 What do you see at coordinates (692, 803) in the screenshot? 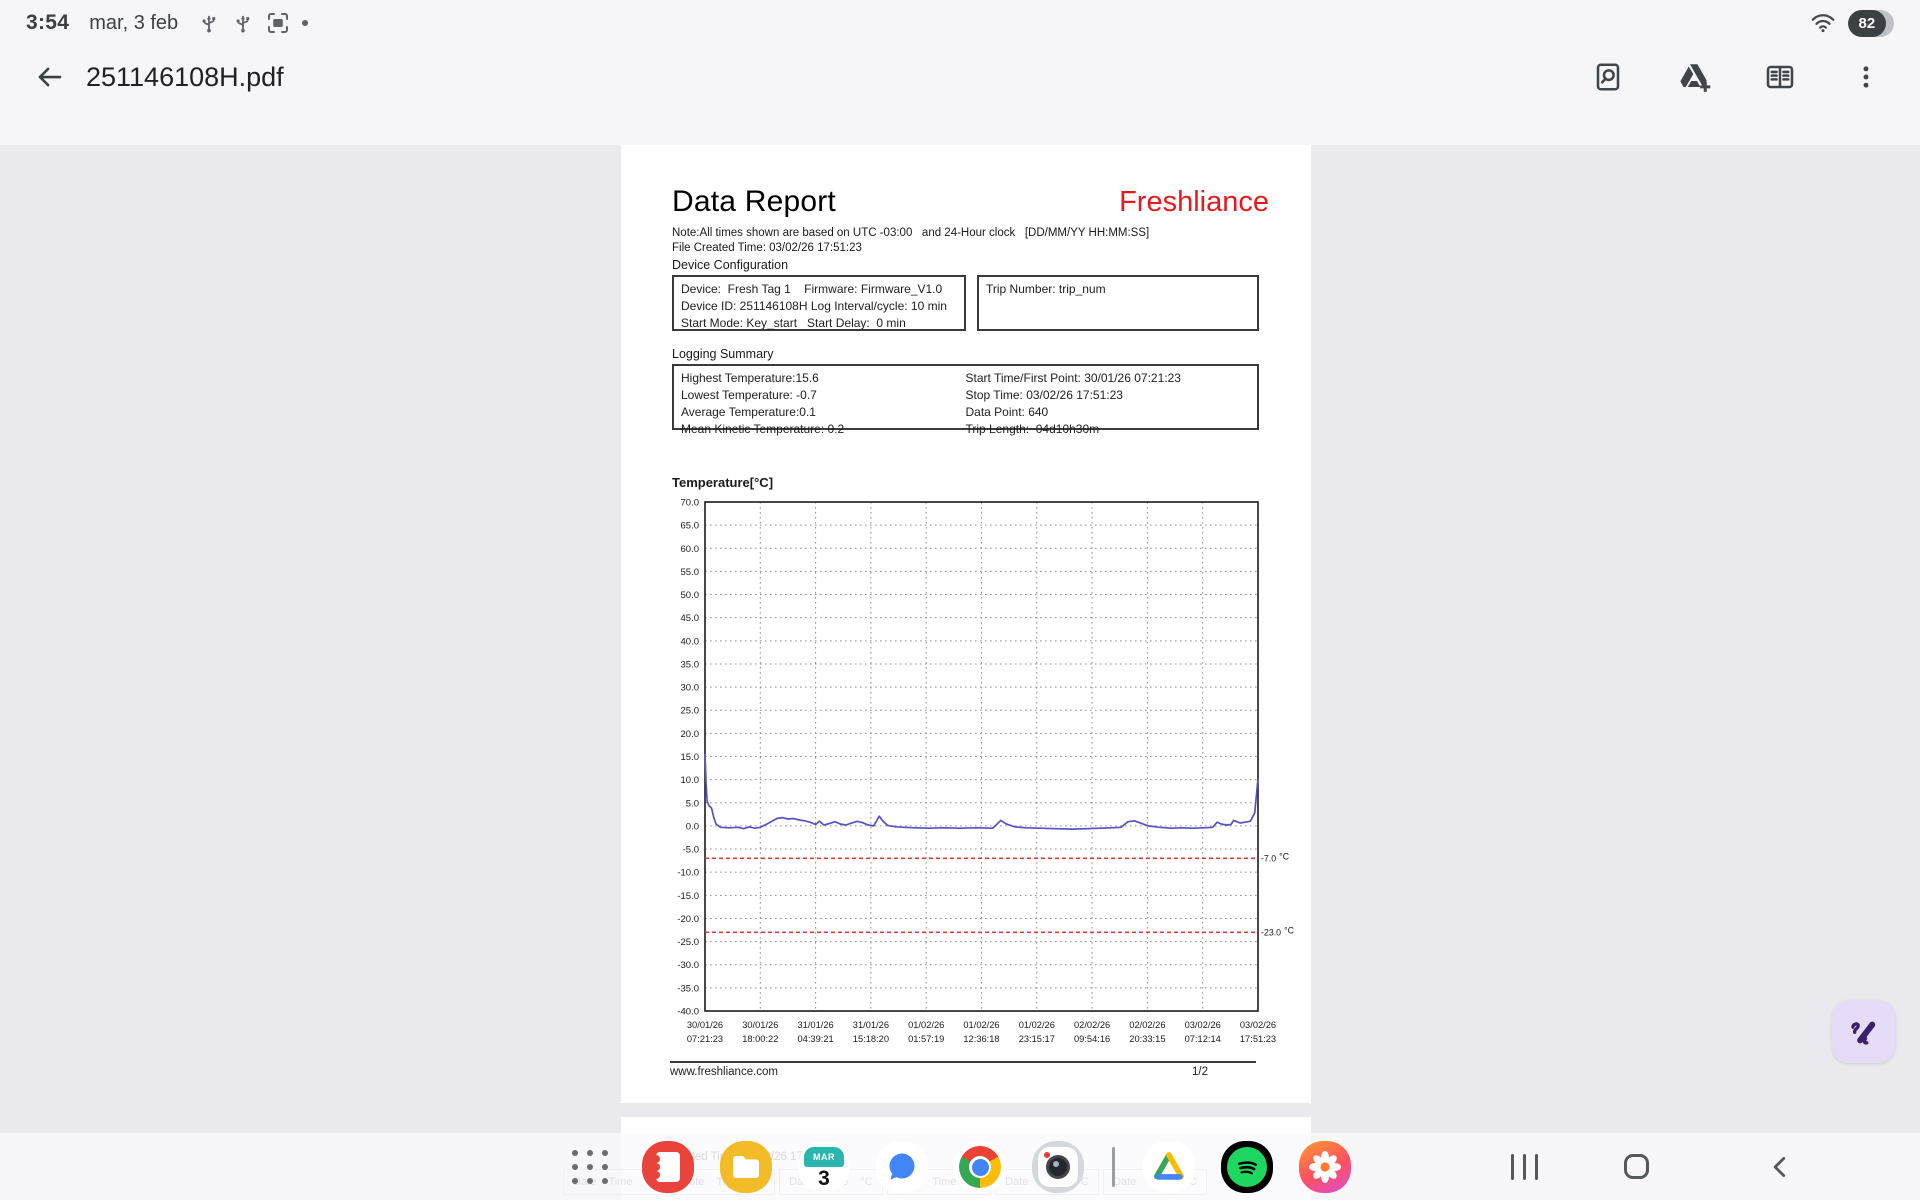
I see `svg-text: 5.0` at bounding box center [692, 803].